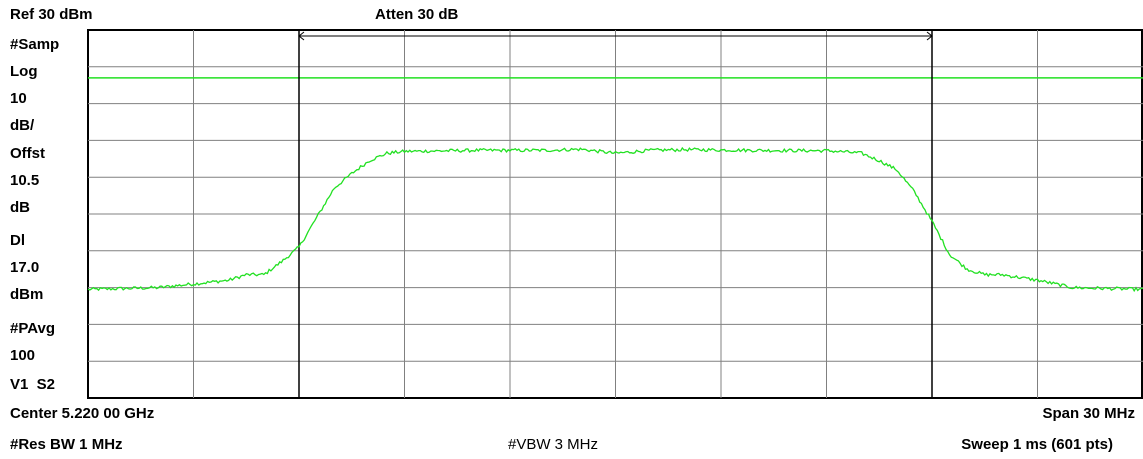  Describe the element at coordinates (23, 355) in the screenshot. I see `side-label: 100` at that location.